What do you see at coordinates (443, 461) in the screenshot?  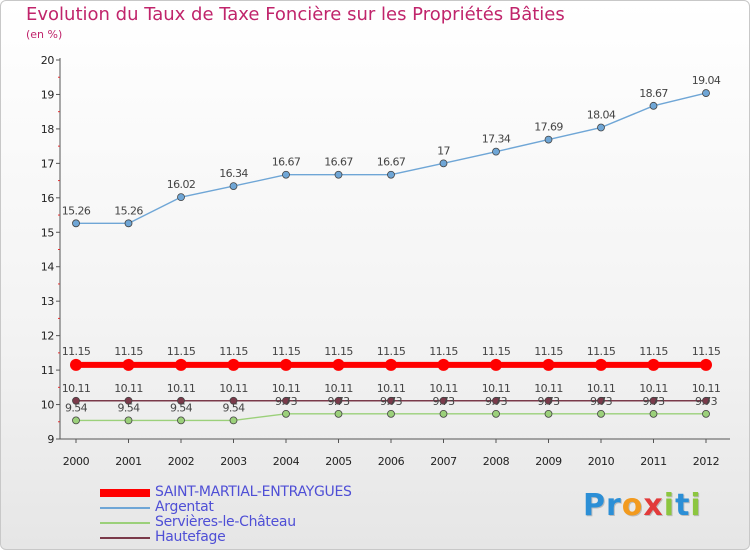 I see `x-tick-label: 2007` at bounding box center [443, 461].